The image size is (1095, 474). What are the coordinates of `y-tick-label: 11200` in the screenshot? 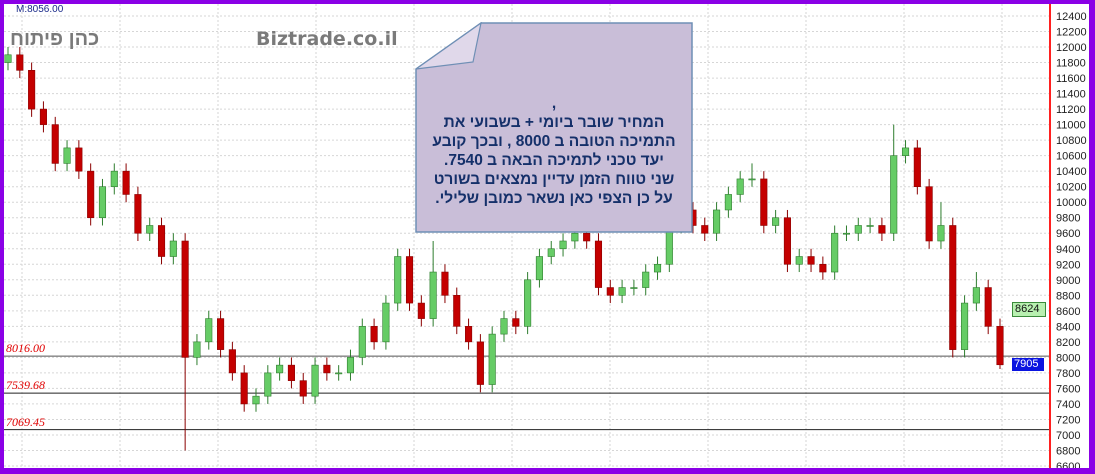 It's located at (1071, 110).